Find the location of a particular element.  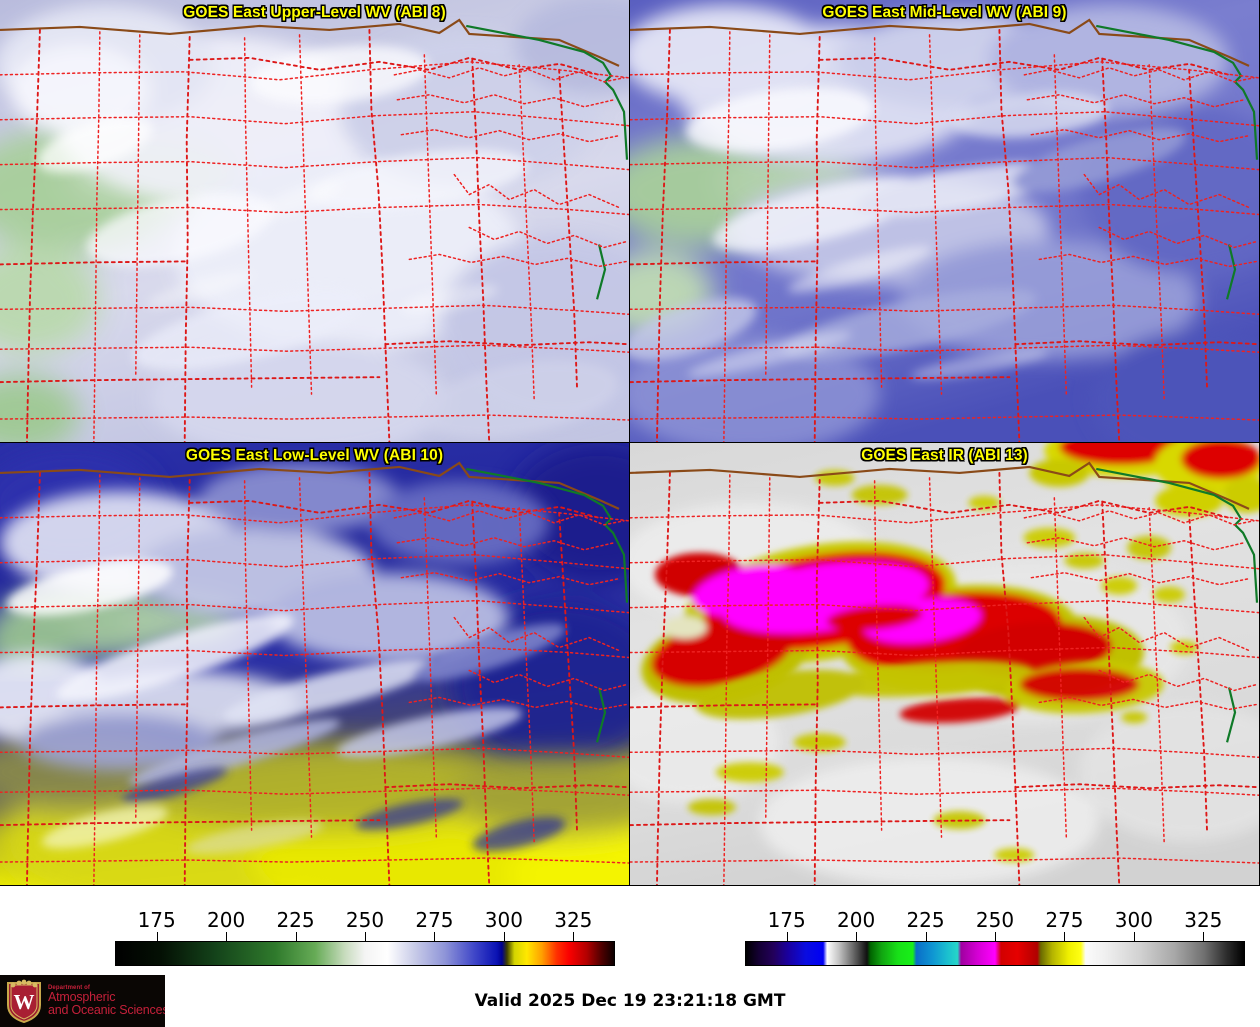

ir-colorbar-ticks is located at coordinates (995, 936).